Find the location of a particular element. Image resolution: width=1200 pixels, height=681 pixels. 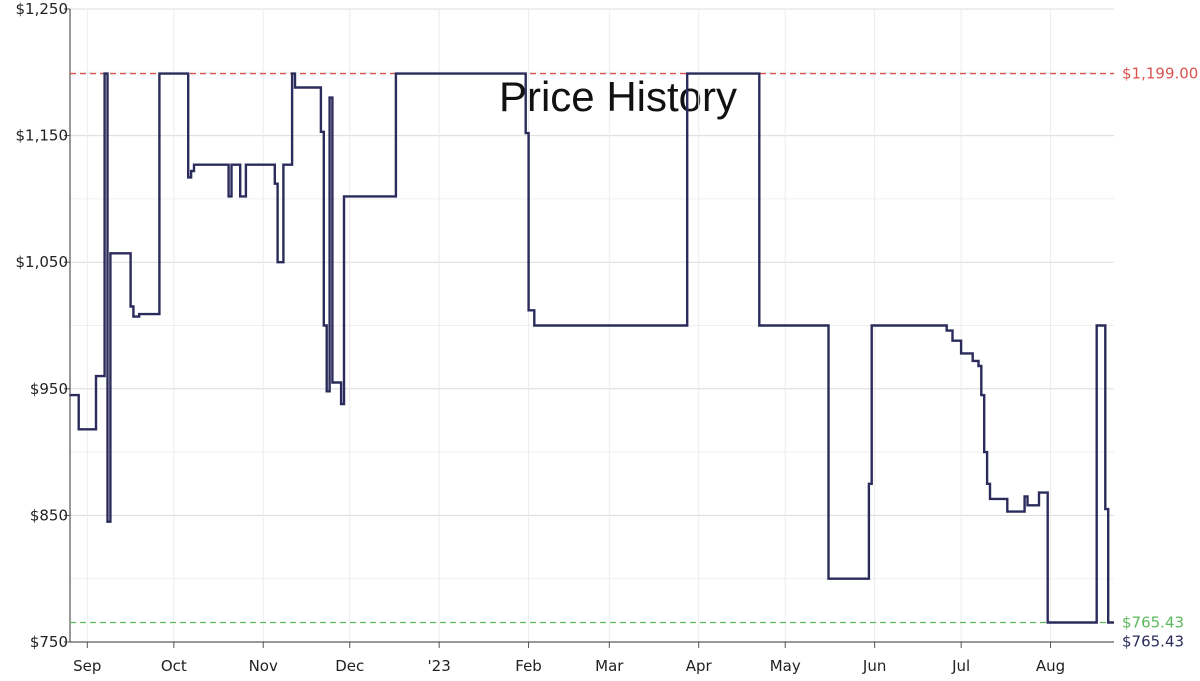

x-tick-label: Oct is located at coordinates (174, 666).